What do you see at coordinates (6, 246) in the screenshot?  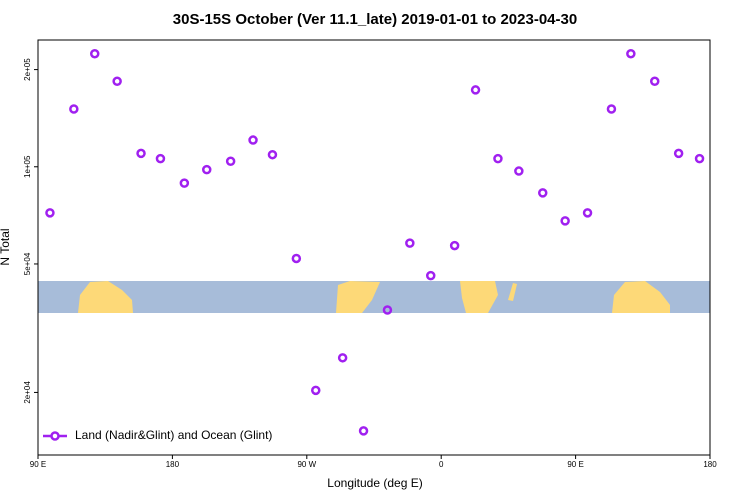 I see `y-axis-label: N Total` at bounding box center [6, 246].